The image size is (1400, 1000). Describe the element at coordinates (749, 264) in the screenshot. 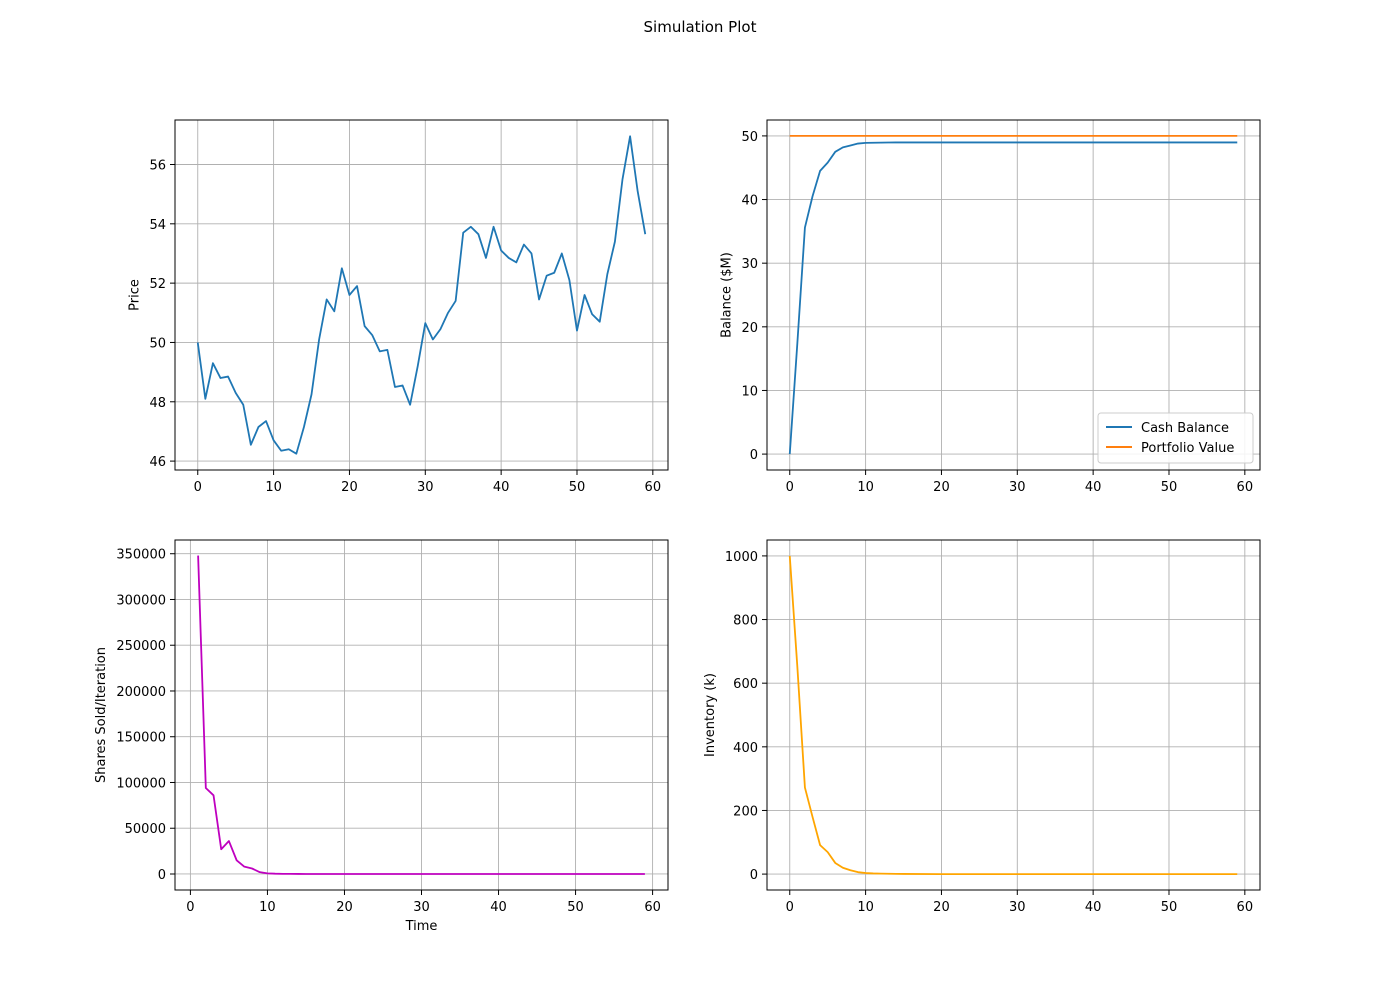

I see `y-tick-label: 30` at that location.